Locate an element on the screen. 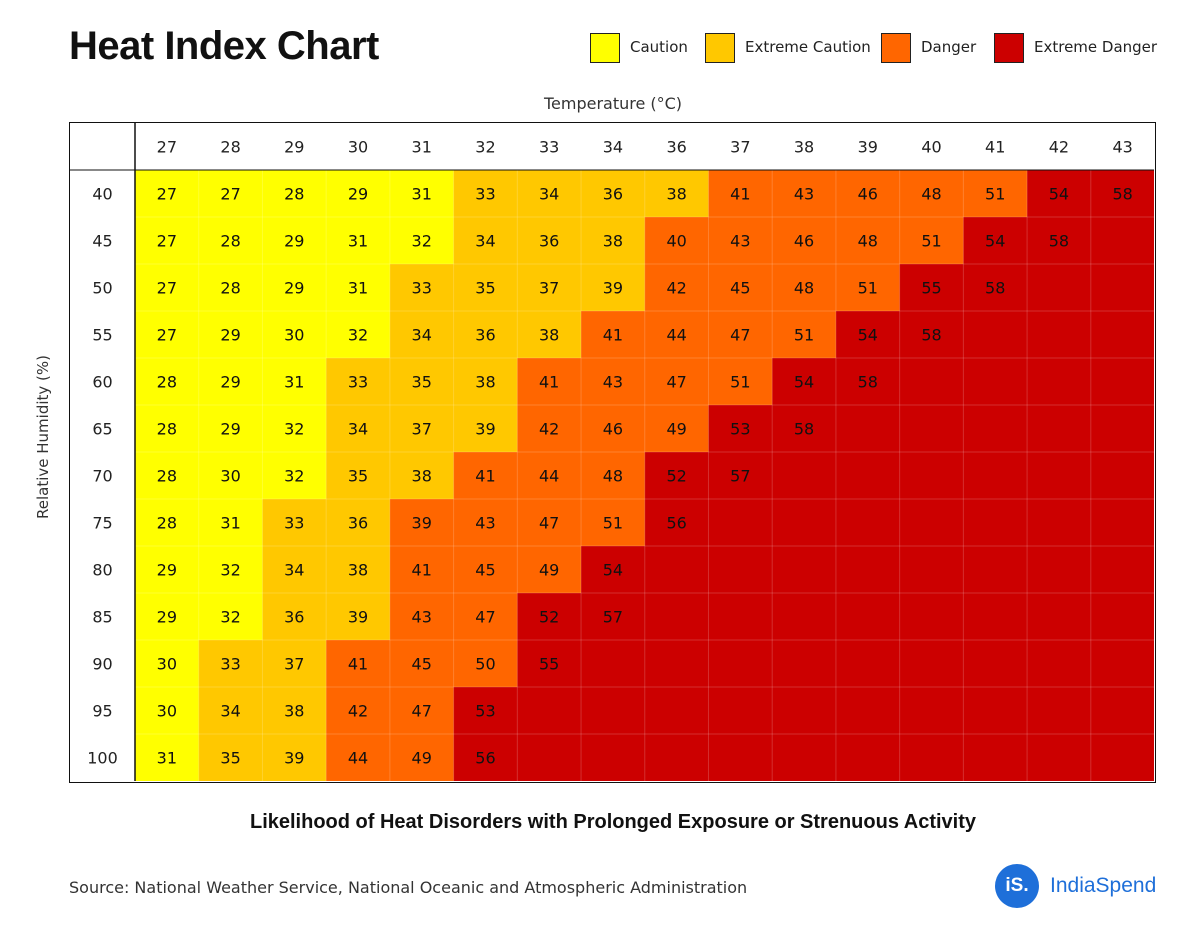 The image size is (1200, 929). cell-value-label: 46 is located at coordinates (868, 194).